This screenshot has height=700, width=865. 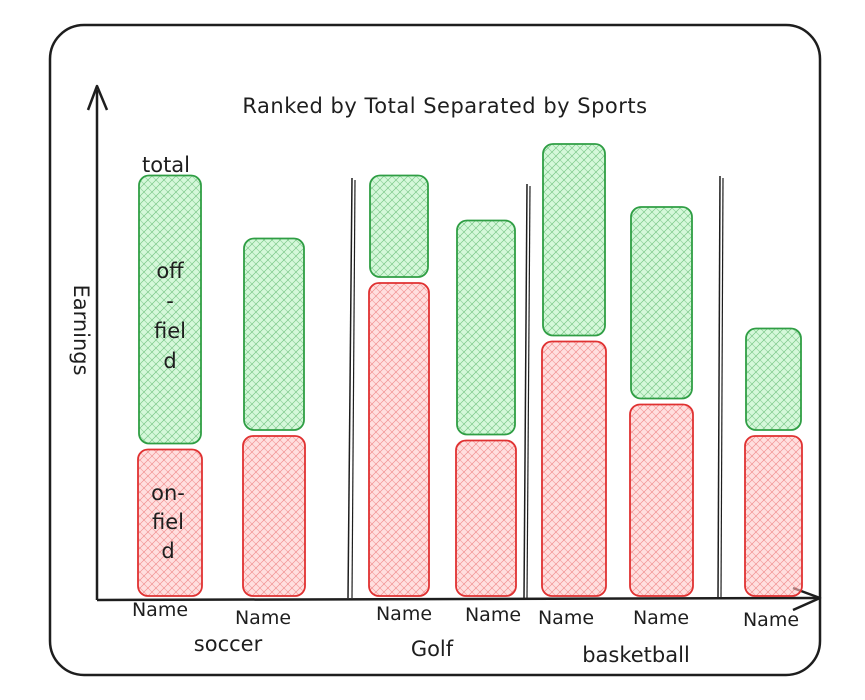 What do you see at coordinates (566, 618) in the screenshot?
I see `x-tick-label-5: Name` at bounding box center [566, 618].